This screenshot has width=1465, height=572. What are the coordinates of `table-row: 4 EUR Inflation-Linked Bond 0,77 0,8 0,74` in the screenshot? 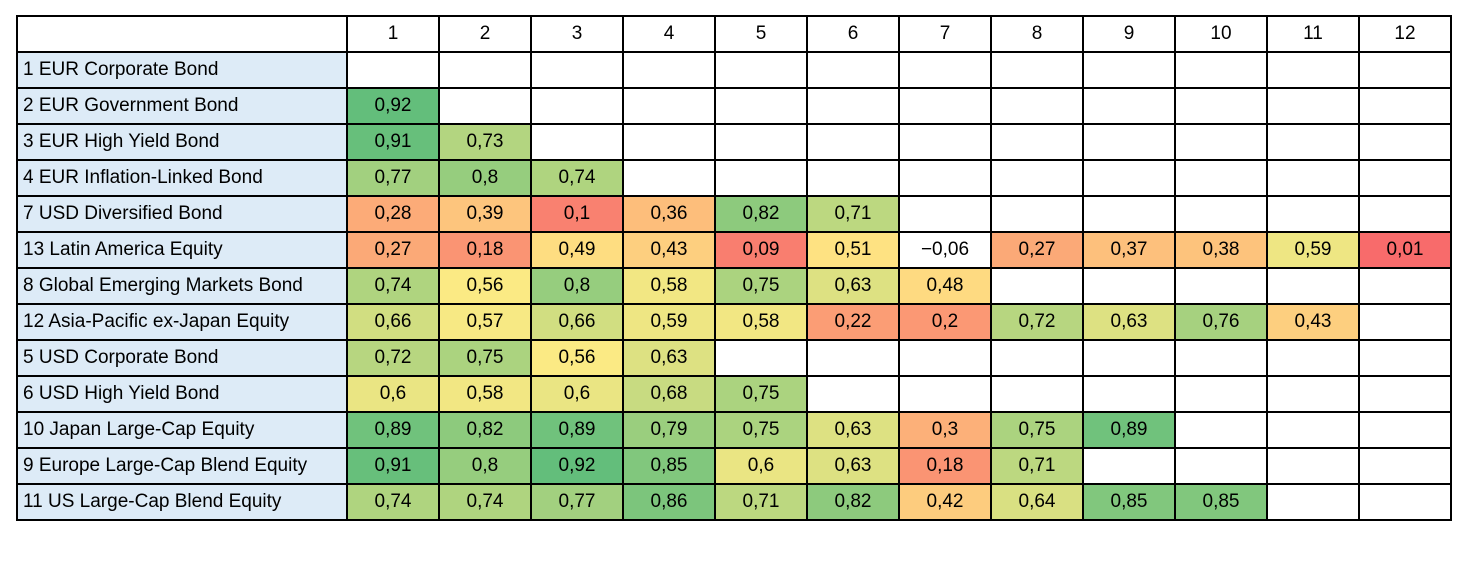 It's located at (734, 178).